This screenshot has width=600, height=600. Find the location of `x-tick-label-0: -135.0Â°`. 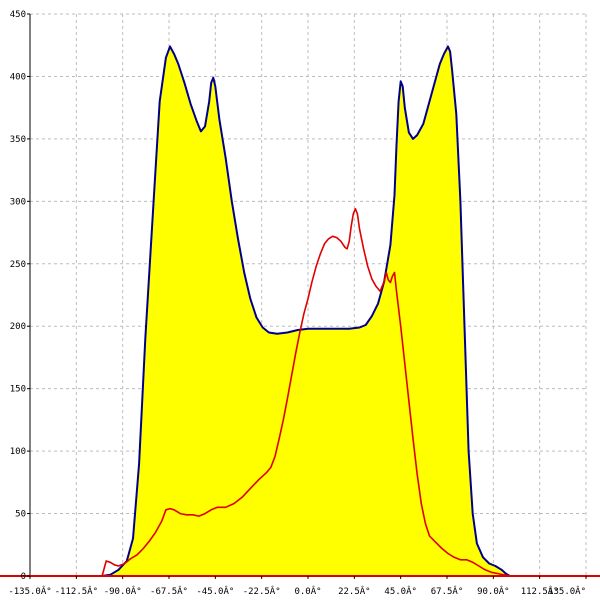

x-tick-label-0: -135.0Â° is located at coordinates (29, 591).